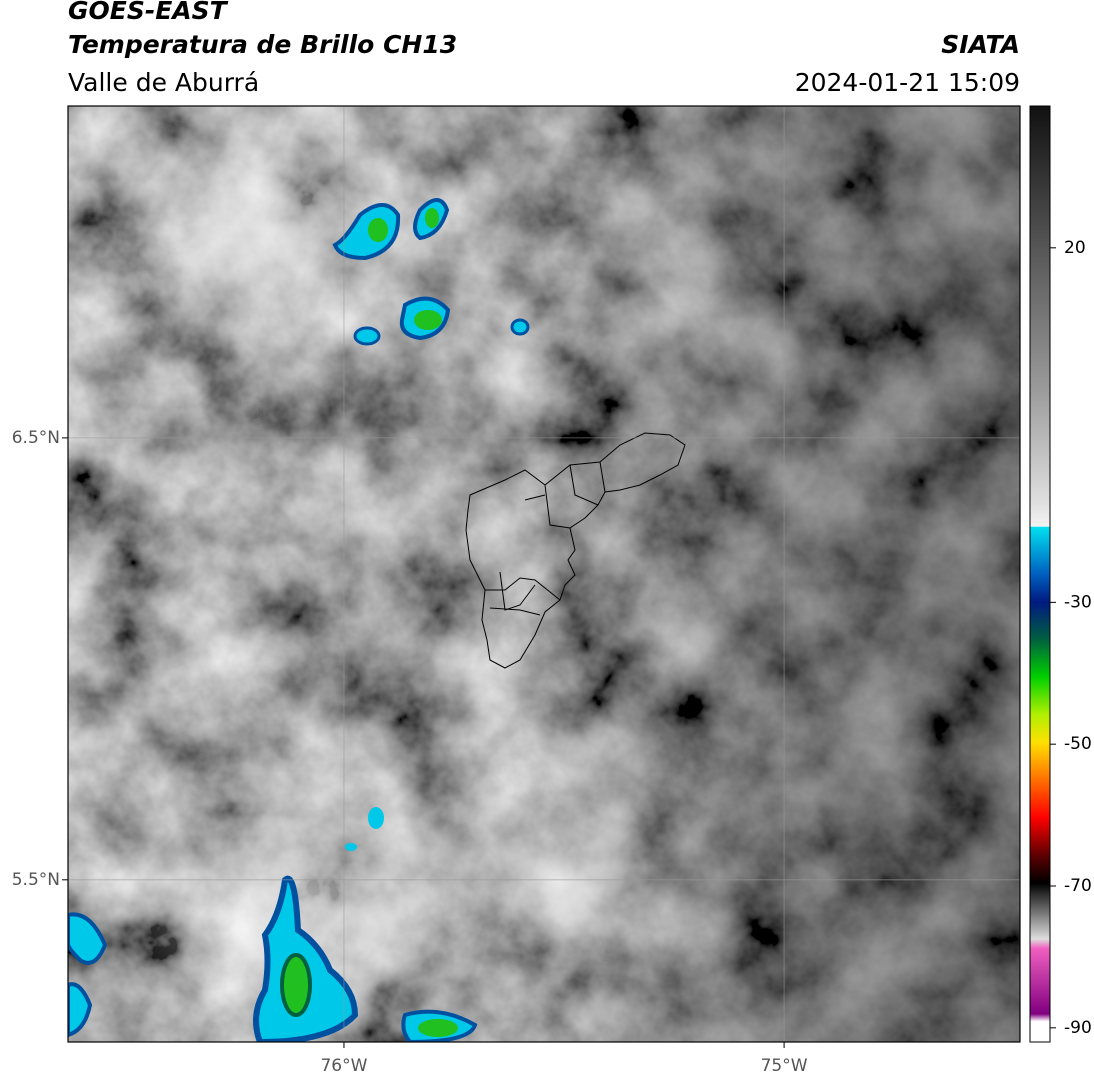 The width and height of the screenshot is (1094, 1078). Describe the element at coordinates (575, 550) in the screenshot. I see `municipal-boundaries` at that location.